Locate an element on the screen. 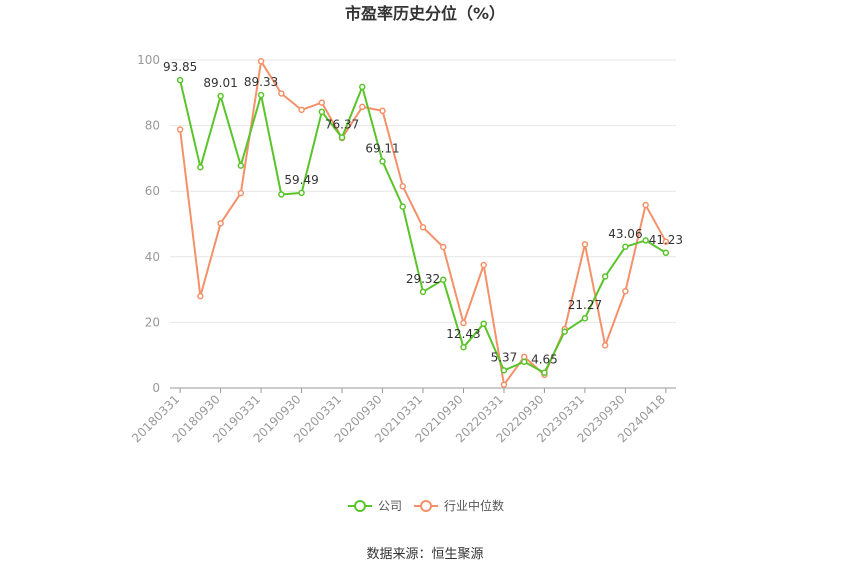 This screenshot has height=574, width=850. legend: 公司 行业中位数 is located at coordinates (426, 505).